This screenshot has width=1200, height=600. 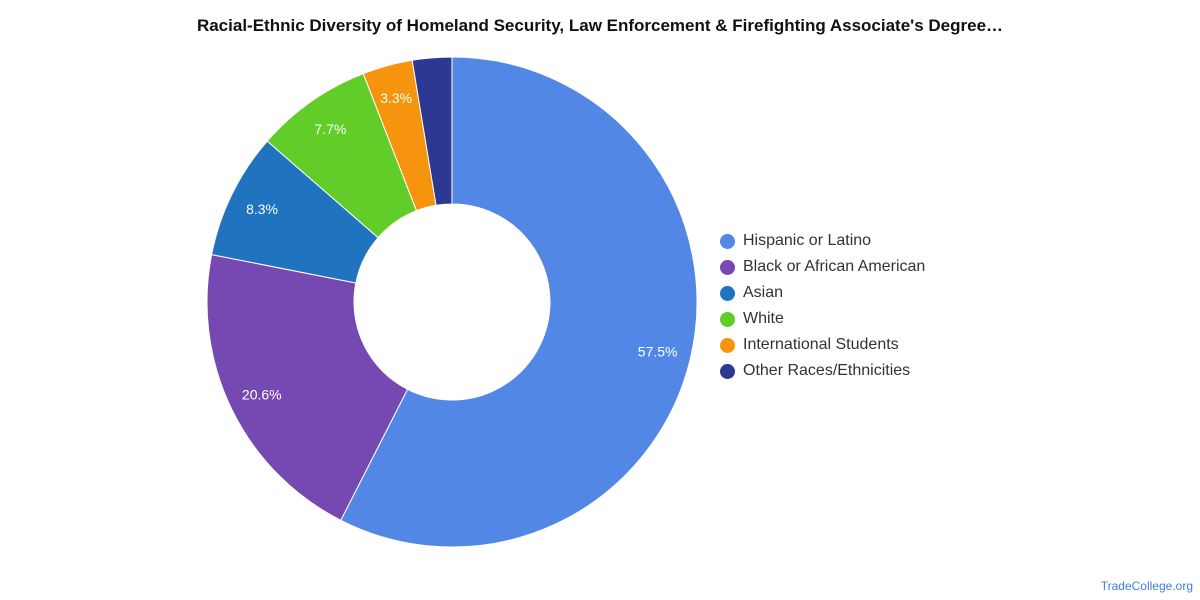 What do you see at coordinates (396, 98) in the screenshot?
I see `slice-label-4: 3.3%` at bounding box center [396, 98].